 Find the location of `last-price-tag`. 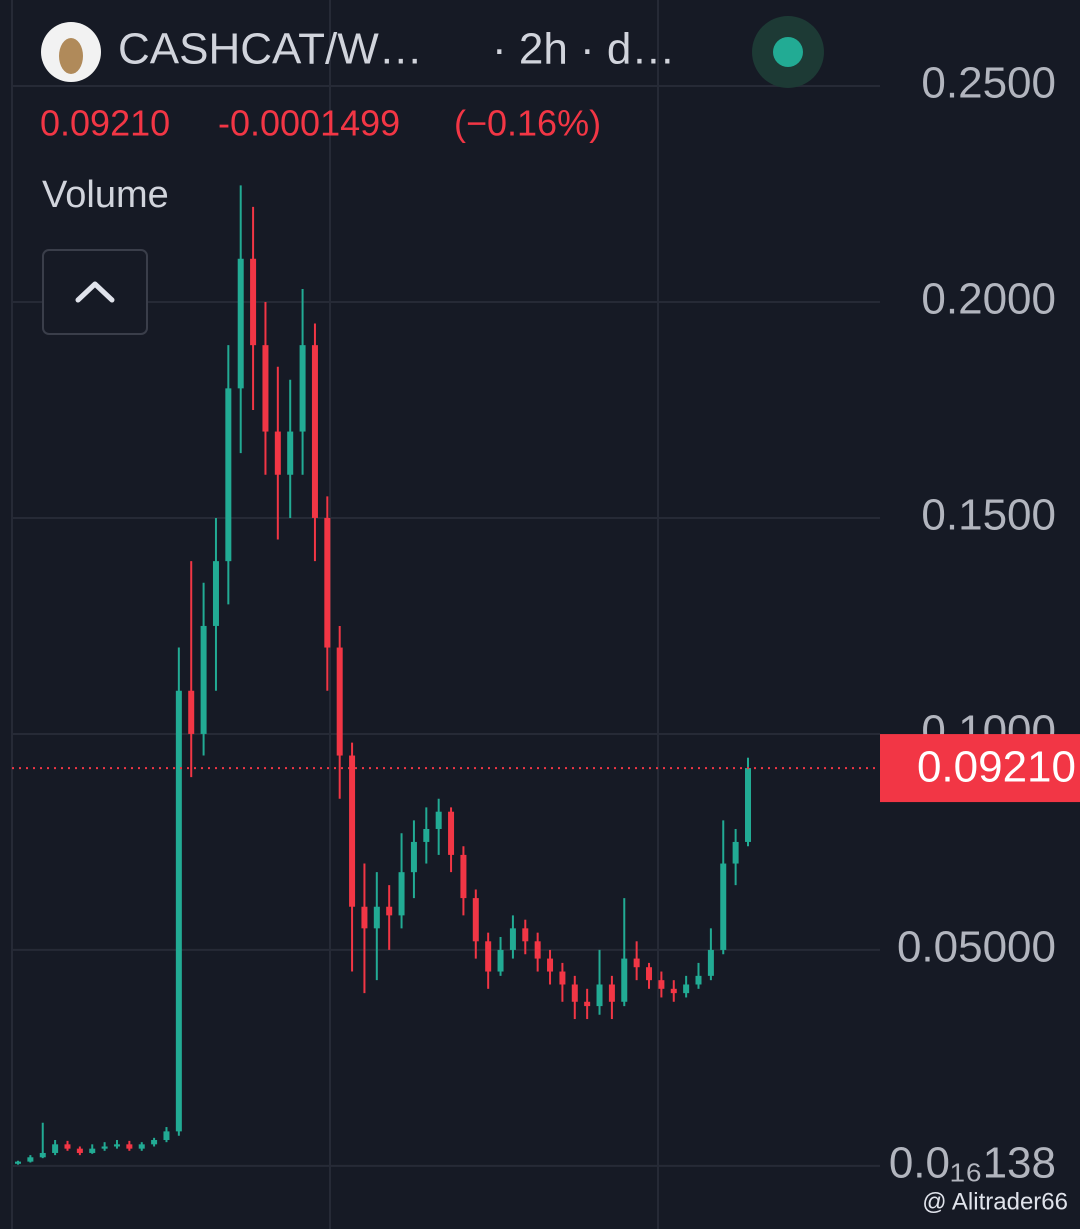

last-price-tag is located at coordinates (980, 768).